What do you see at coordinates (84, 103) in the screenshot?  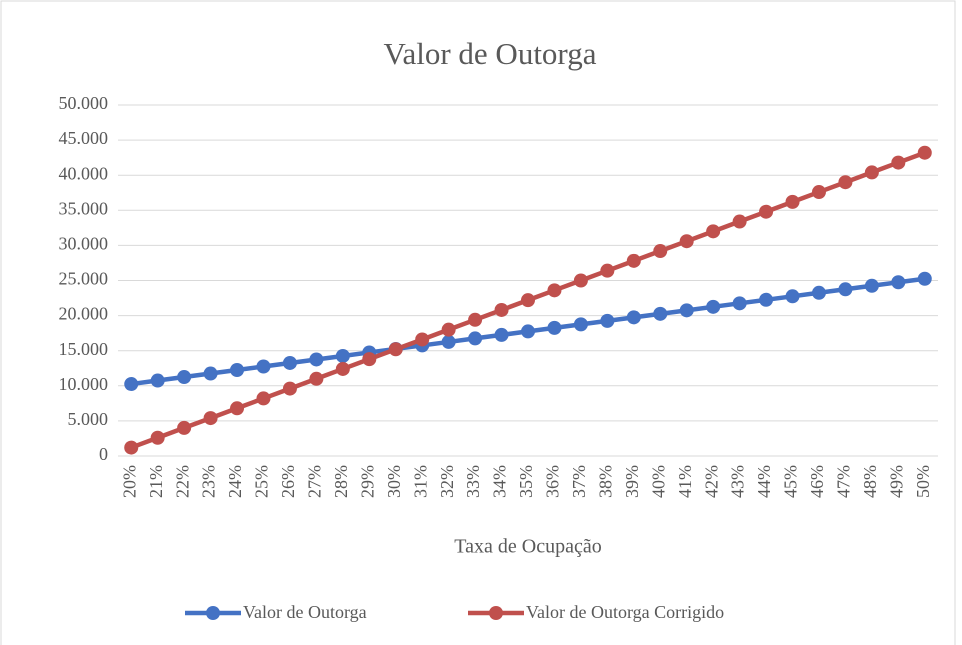 I see `y-tick-label: 50.000` at bounding box center [84, 103].